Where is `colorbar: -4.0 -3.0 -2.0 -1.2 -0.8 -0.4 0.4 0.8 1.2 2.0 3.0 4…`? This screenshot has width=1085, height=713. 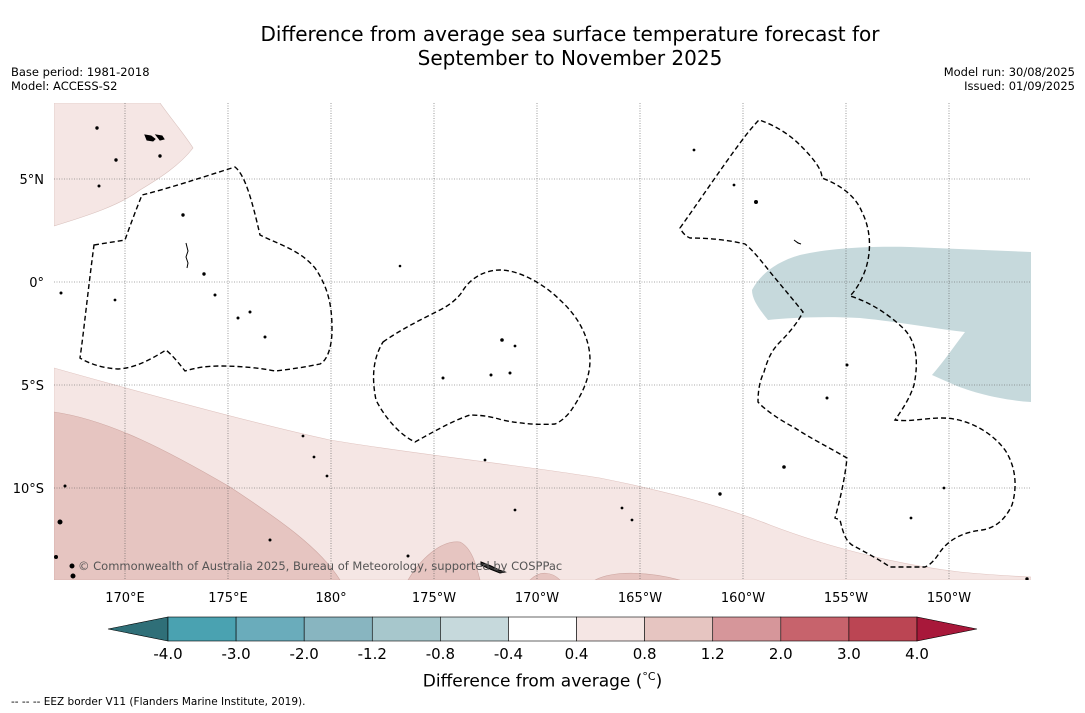
colorbar: -4.0 -3.0 -2.0 -1.2 -0.8 -0.4 0.4 0.8 1.2 2.0 3.0 4… is located at coordinates (542, 639).